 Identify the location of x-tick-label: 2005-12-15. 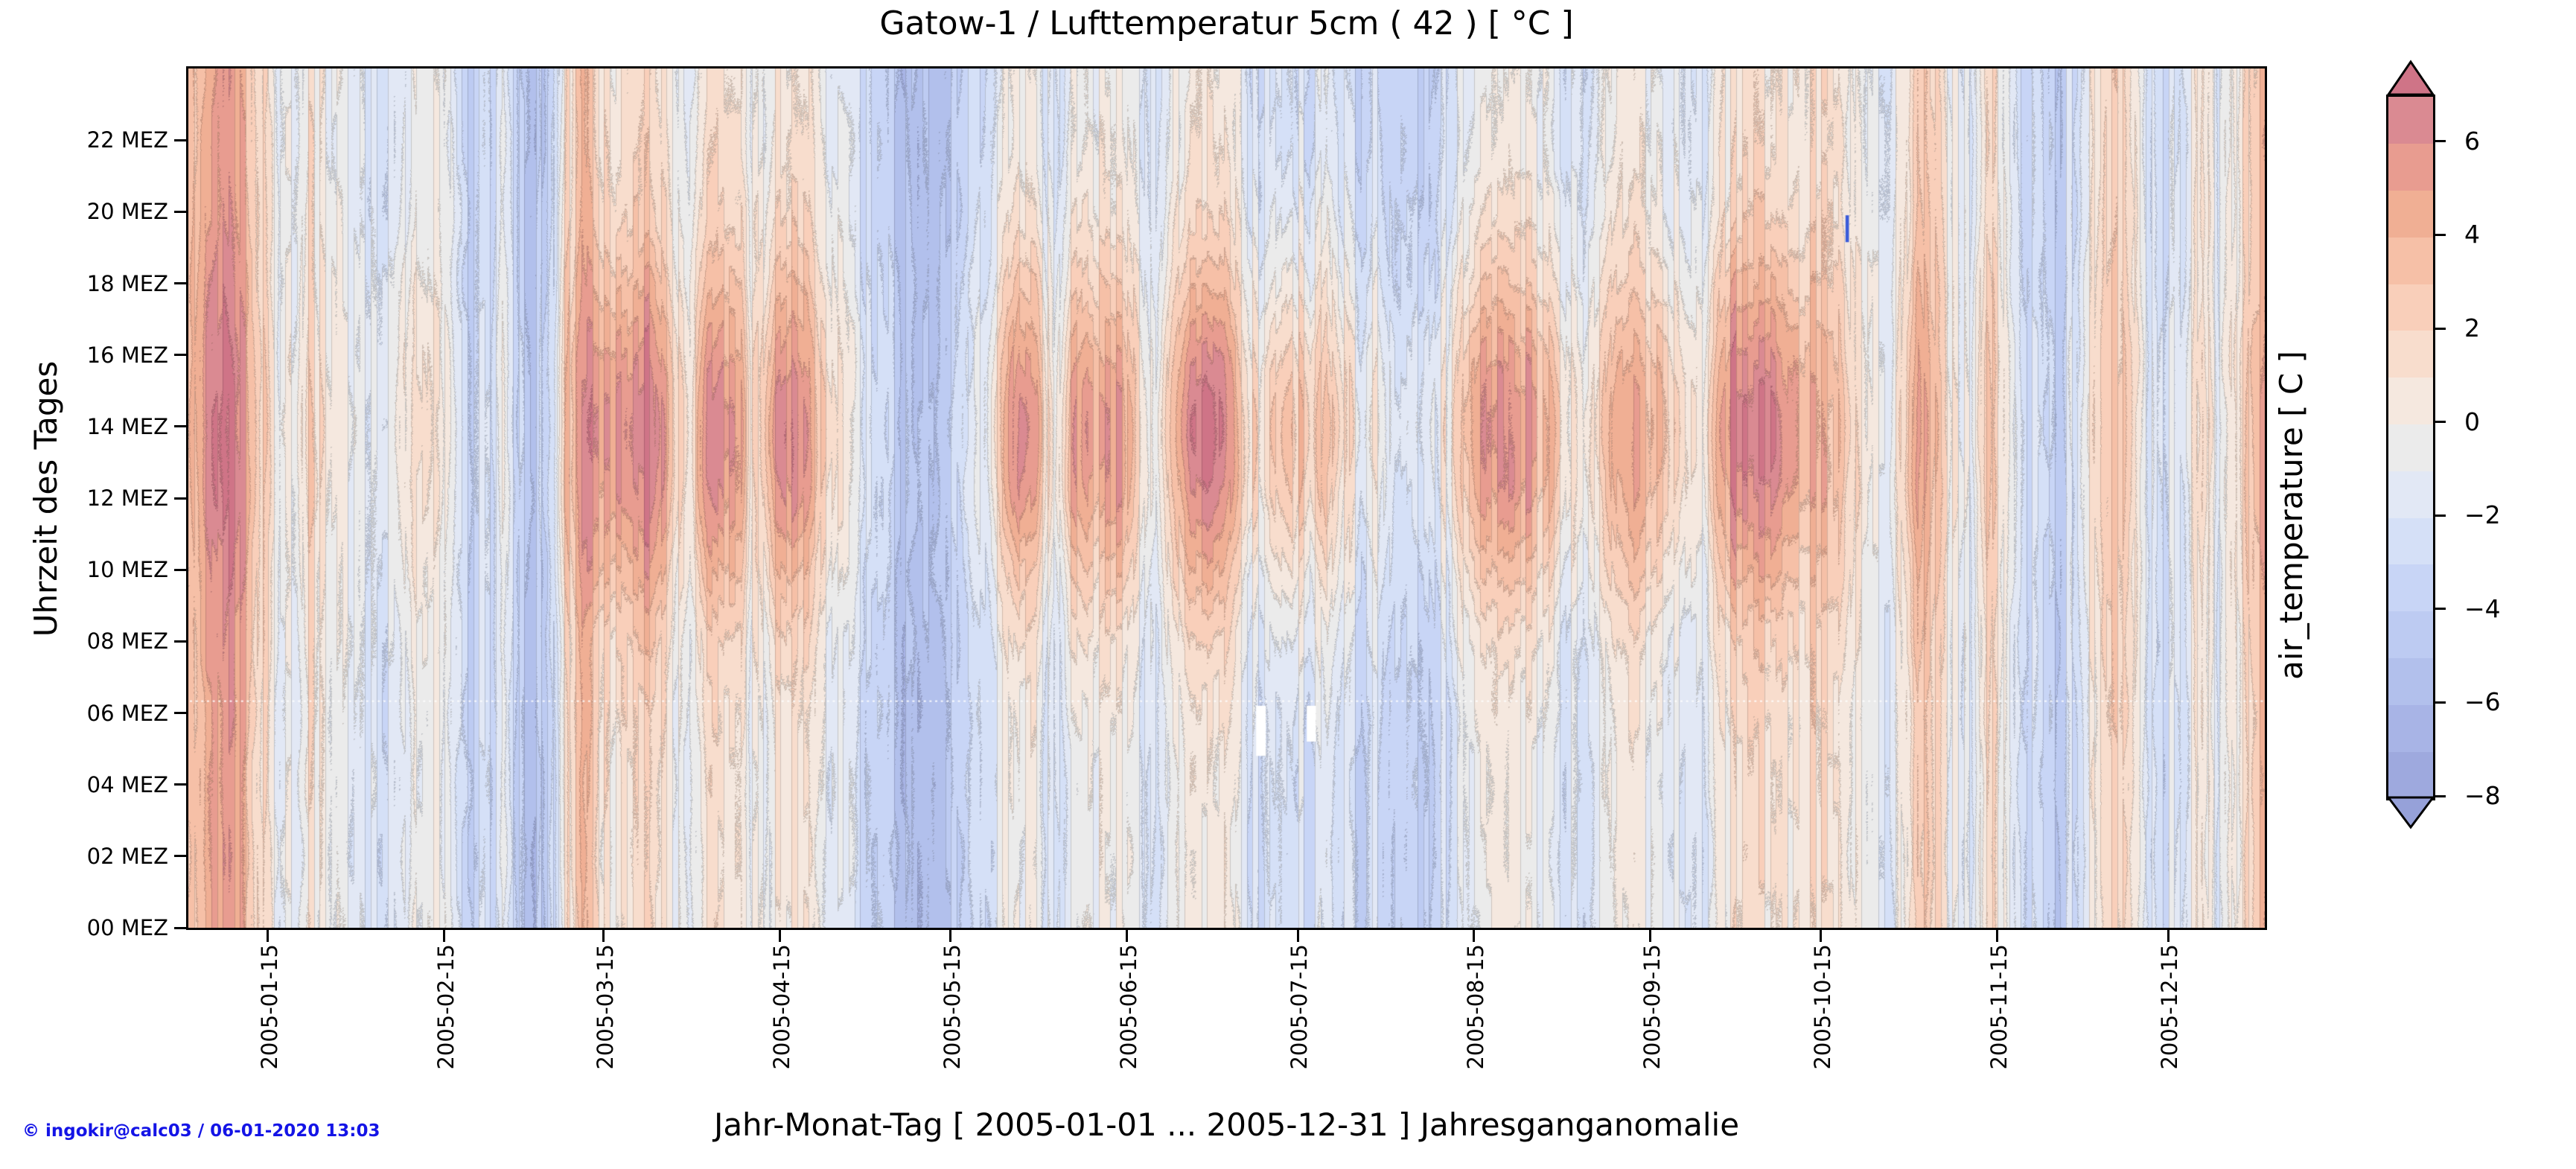
(2170, 1007).